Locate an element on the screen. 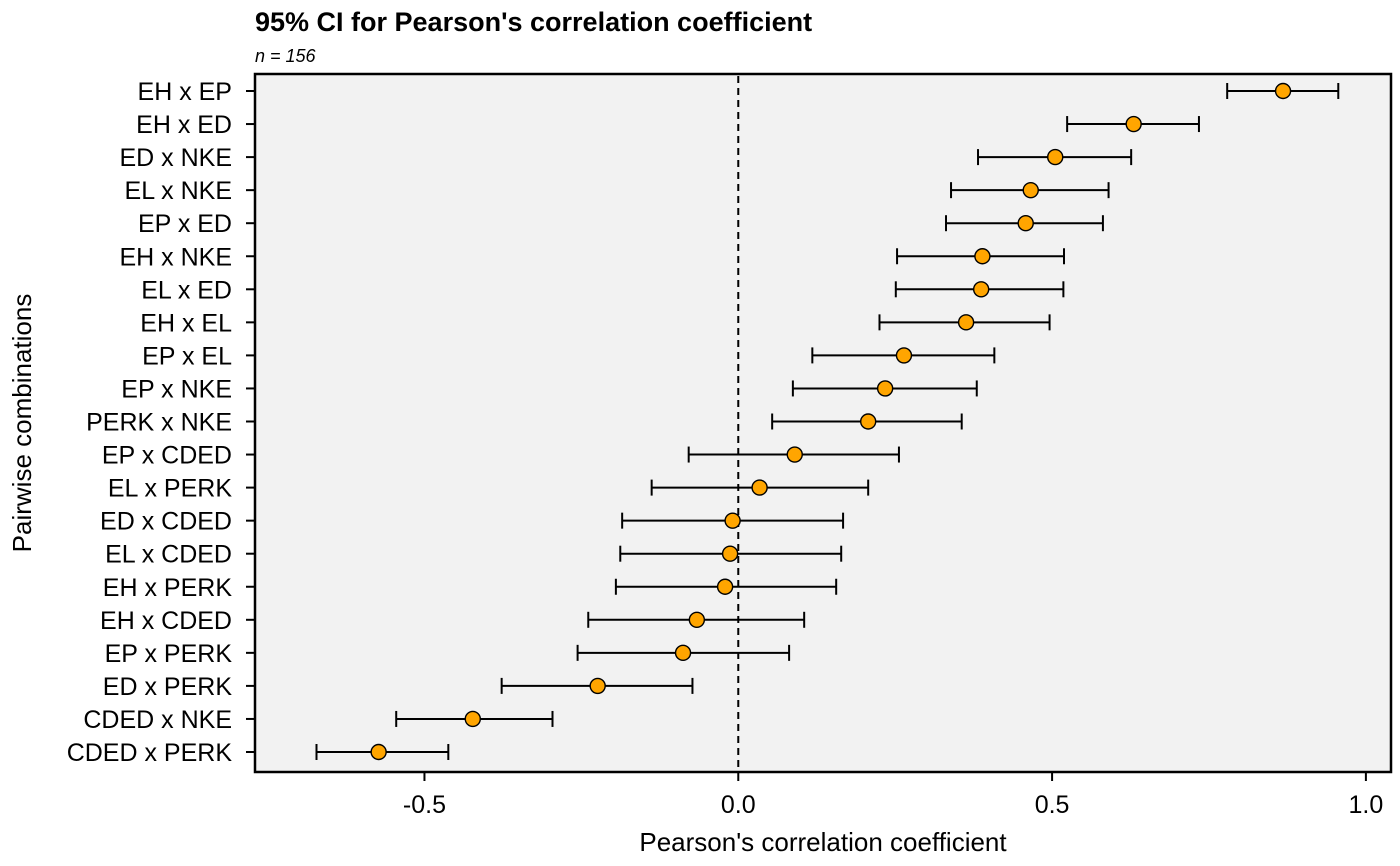 This screenshot has height=866, width=1400. y-tick-label: CDED x NKE is located at coordinates (157, 720).